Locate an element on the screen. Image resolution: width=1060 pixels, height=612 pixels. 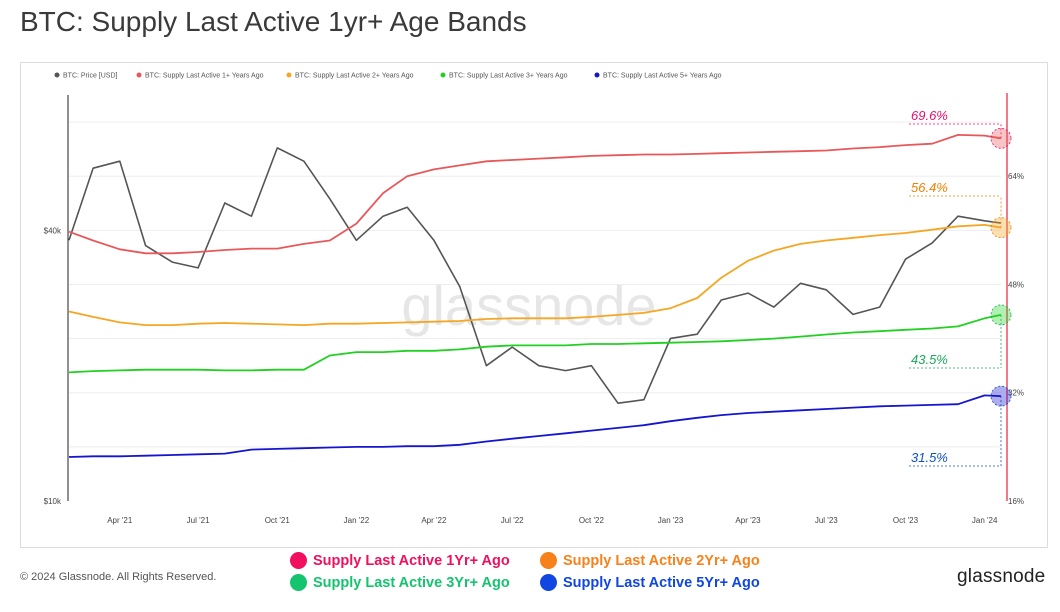
annotation-label-3: 31.5% is located at coordinates (929, 457).